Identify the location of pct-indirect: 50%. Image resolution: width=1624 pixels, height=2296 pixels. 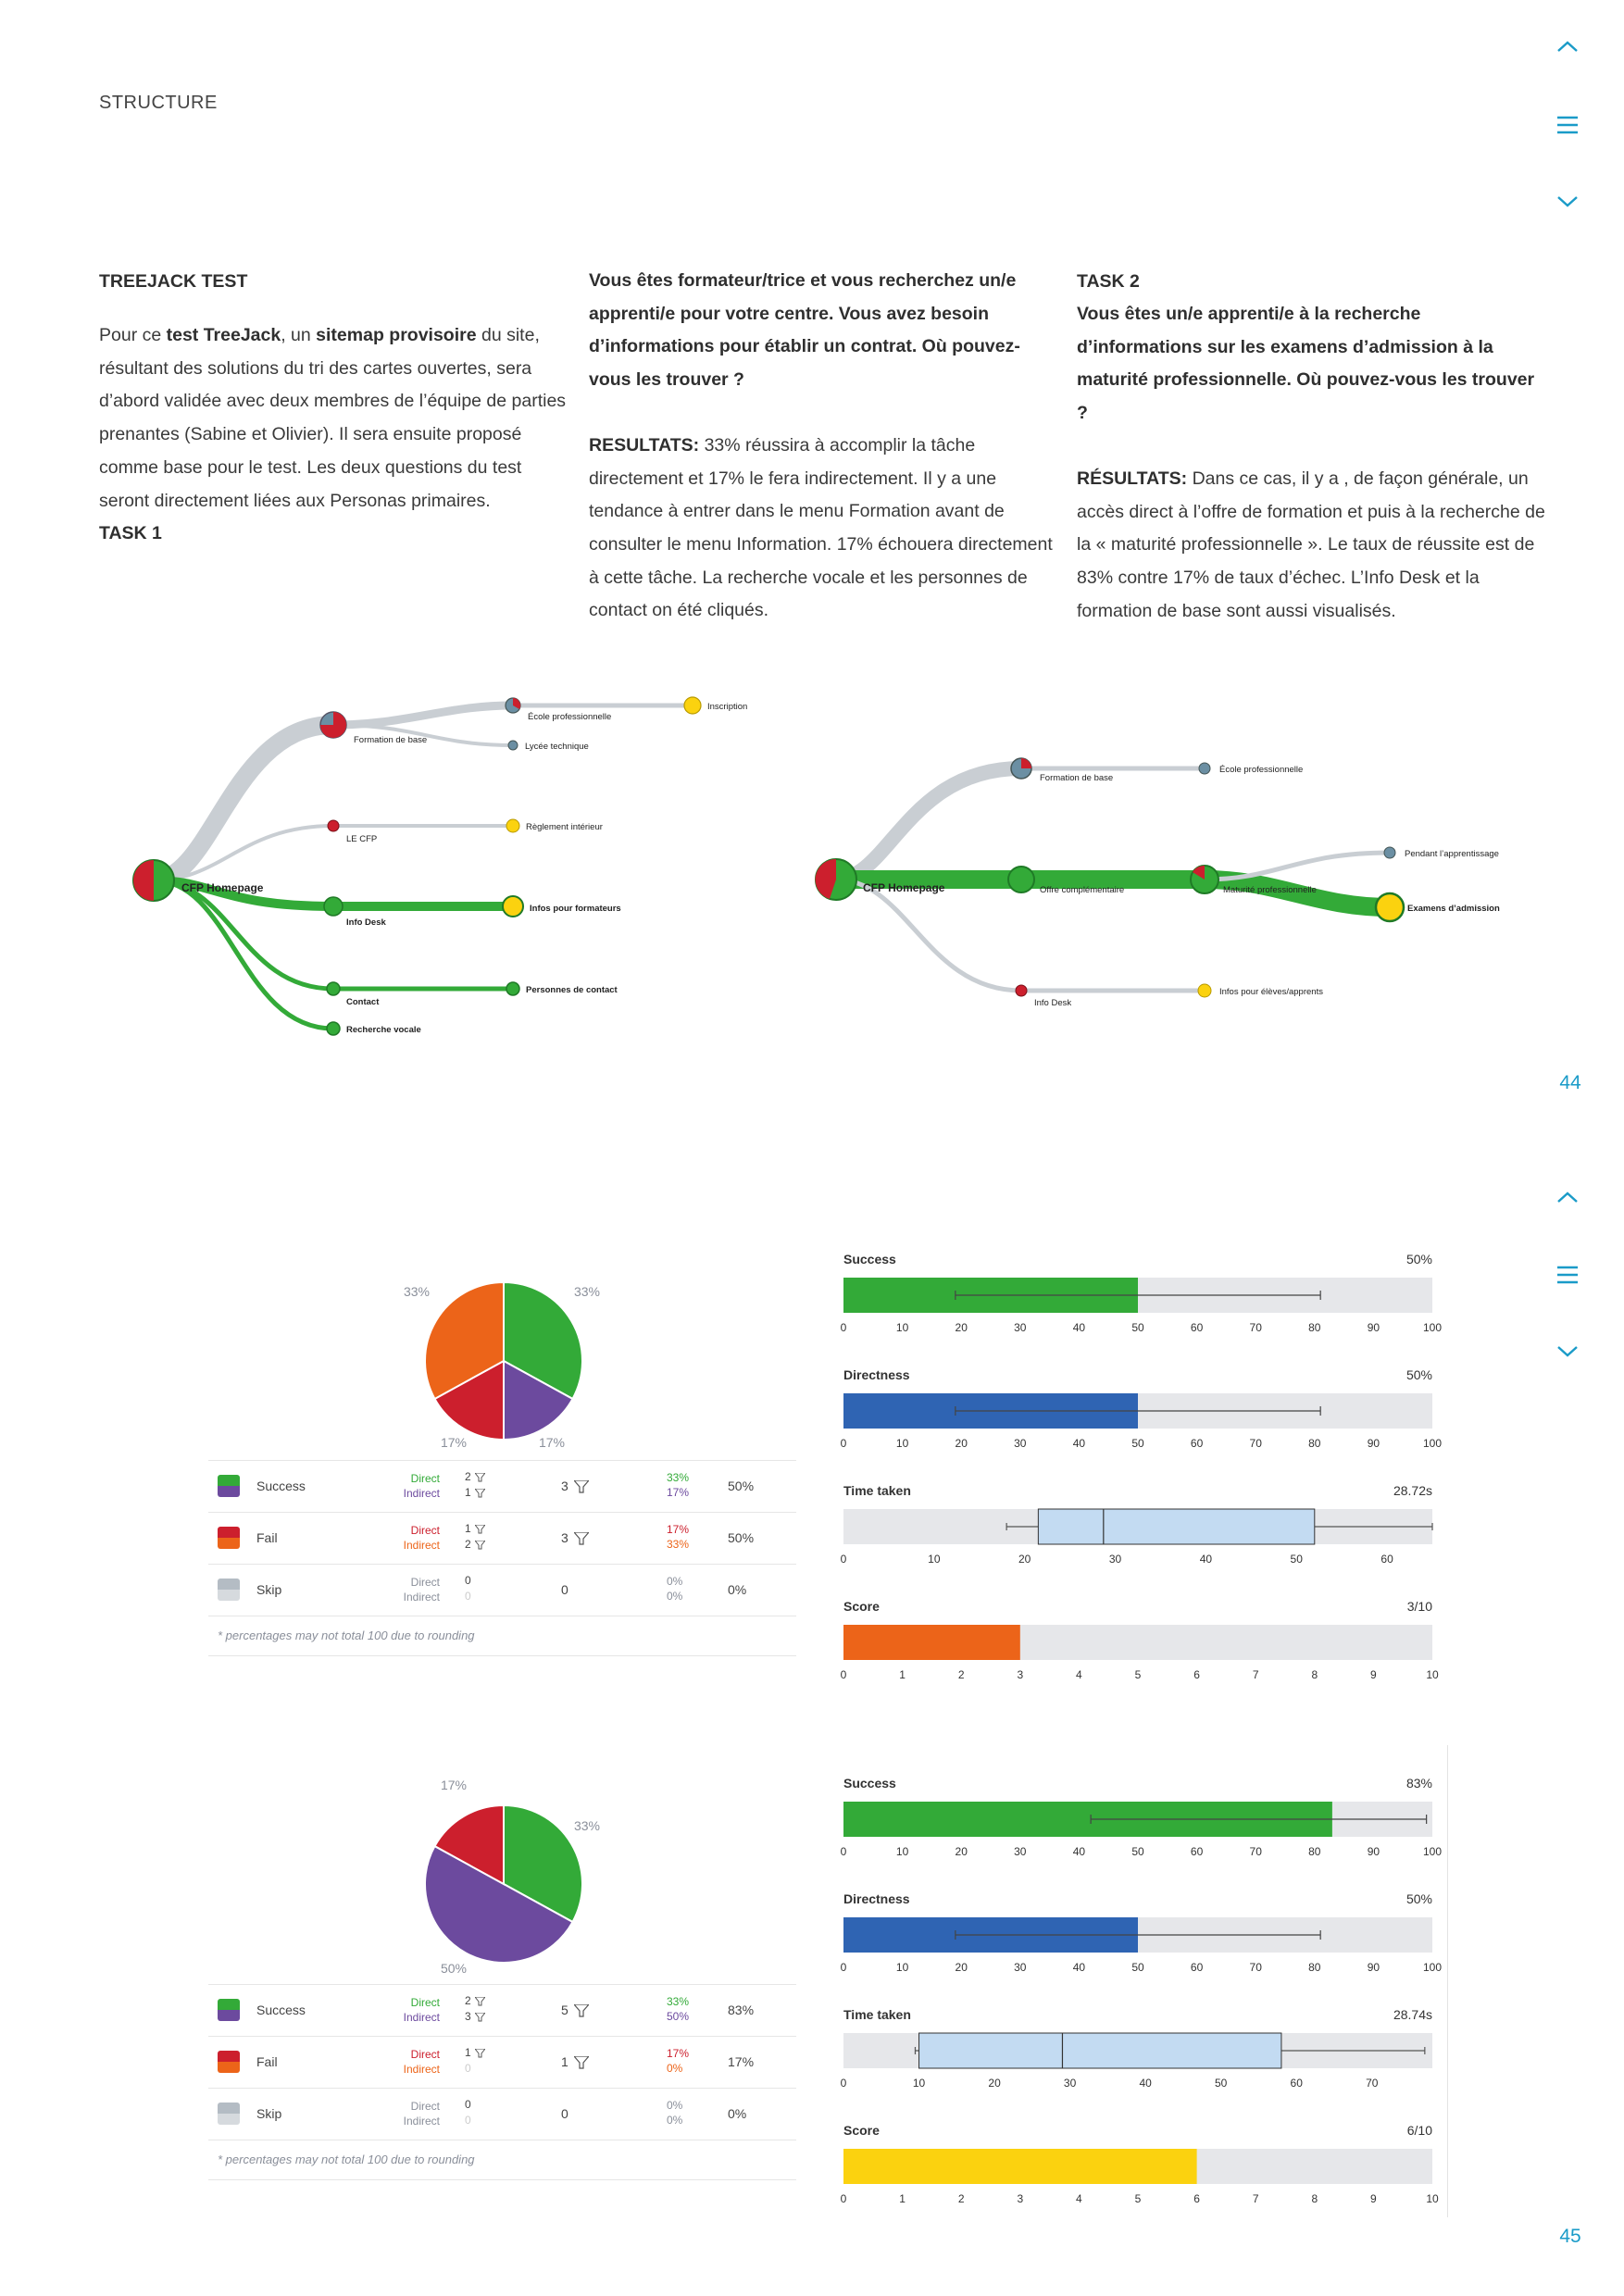
(678, 2016).